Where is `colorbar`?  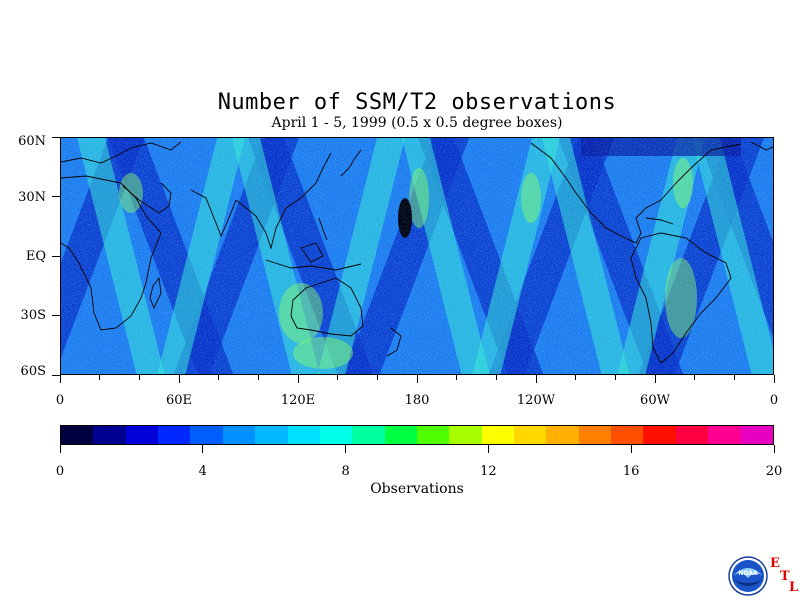 colorbar is located at coordinates (417, 435).